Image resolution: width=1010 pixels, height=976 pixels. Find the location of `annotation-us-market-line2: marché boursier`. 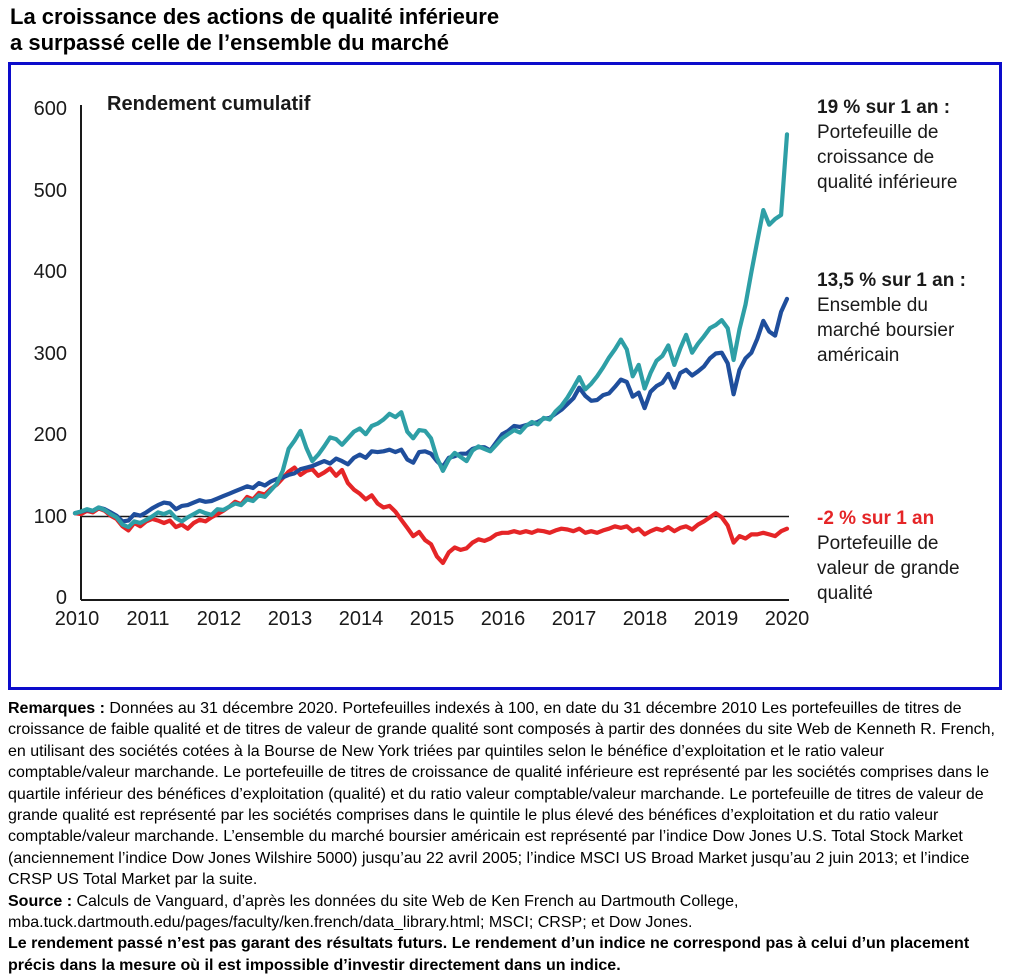

annotation-us-market-line2: marché boursier is located at coordinates (886, 330).